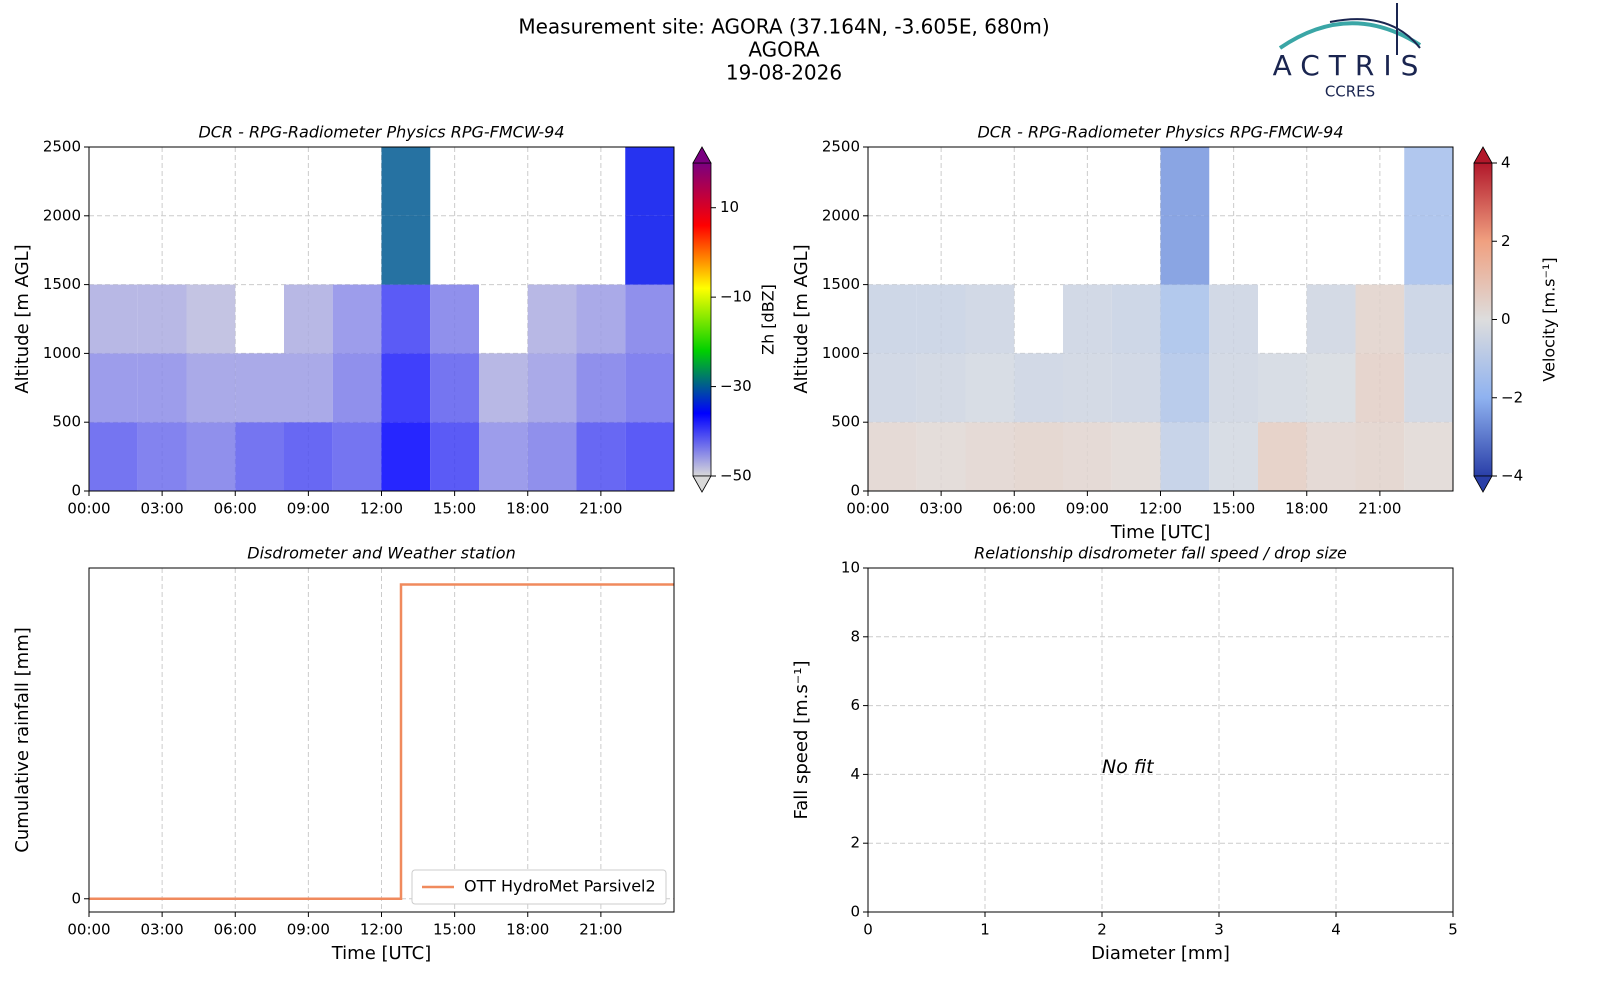 The width and height of the screenshot is (1600, 1000). I want to click on header-subtitle: AGORA, so click(784, 50).